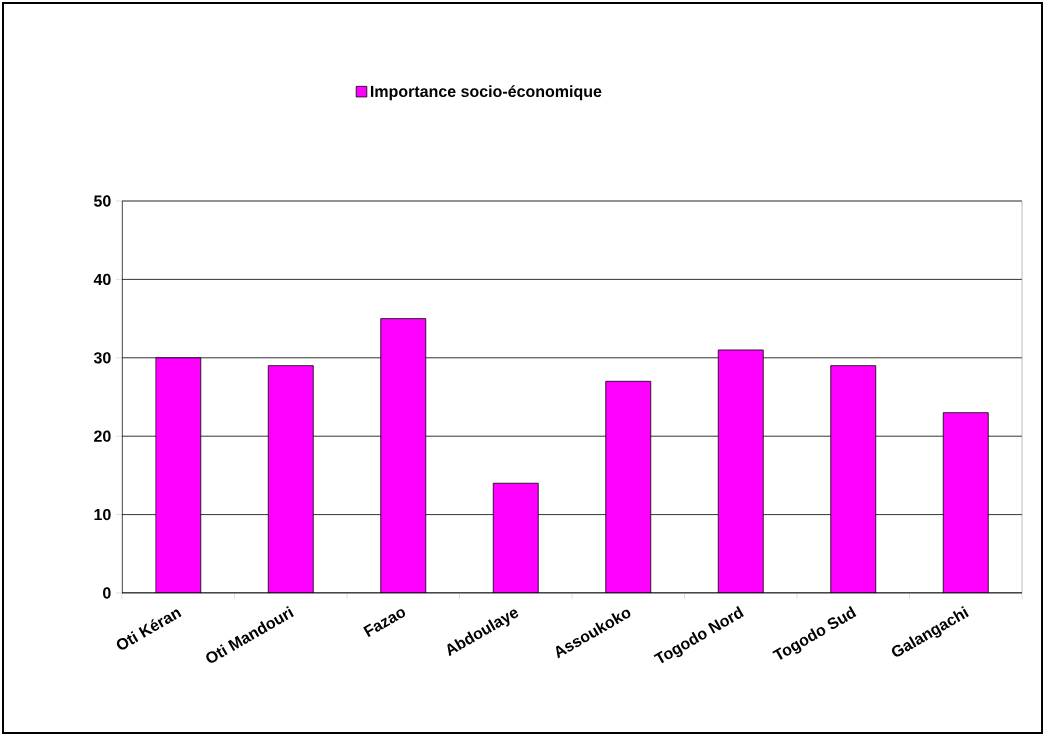 Image resolution: width=1045 pixels, height=736 pixels. Describe the element at coordinates (102, 436) in the screenshot. I see `y-tick-label: 20` at that location.